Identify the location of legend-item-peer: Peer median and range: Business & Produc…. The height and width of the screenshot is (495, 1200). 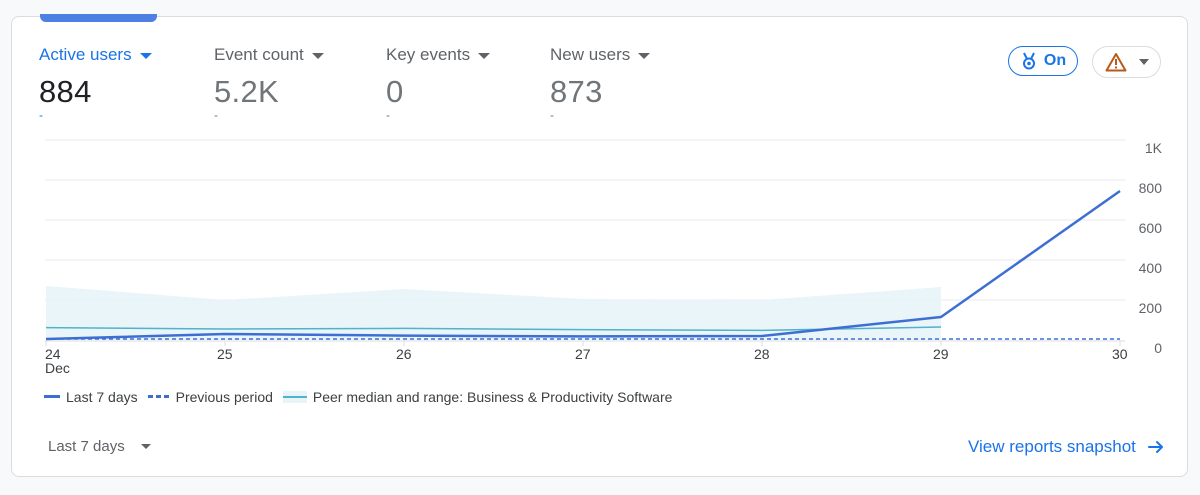
(477, 397).